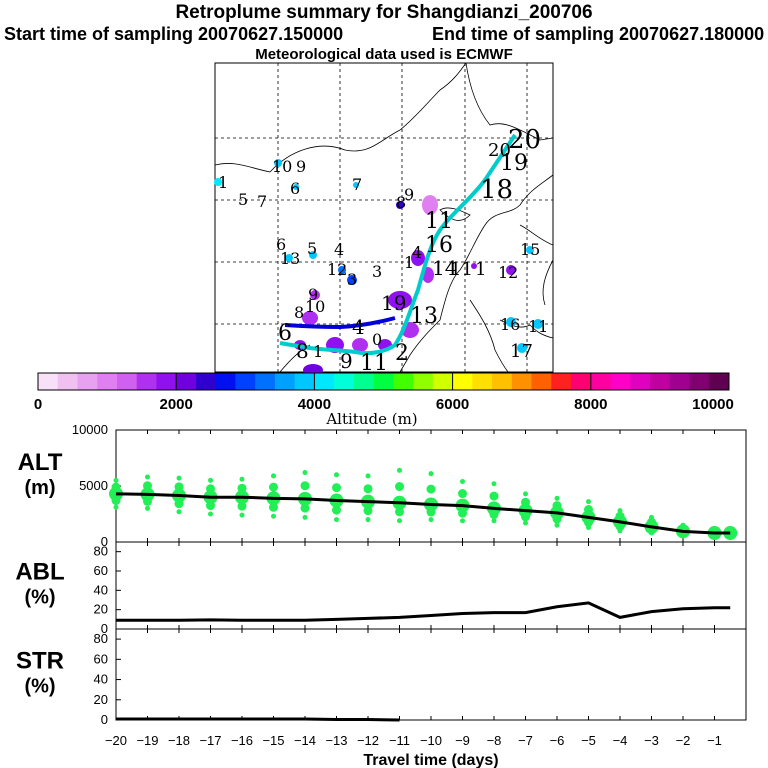 The height and width of the screenshot is (768, 768). Describe the element at coordinates (496, 190) in the screenshot. I see `map-day-label: 18` at that location.